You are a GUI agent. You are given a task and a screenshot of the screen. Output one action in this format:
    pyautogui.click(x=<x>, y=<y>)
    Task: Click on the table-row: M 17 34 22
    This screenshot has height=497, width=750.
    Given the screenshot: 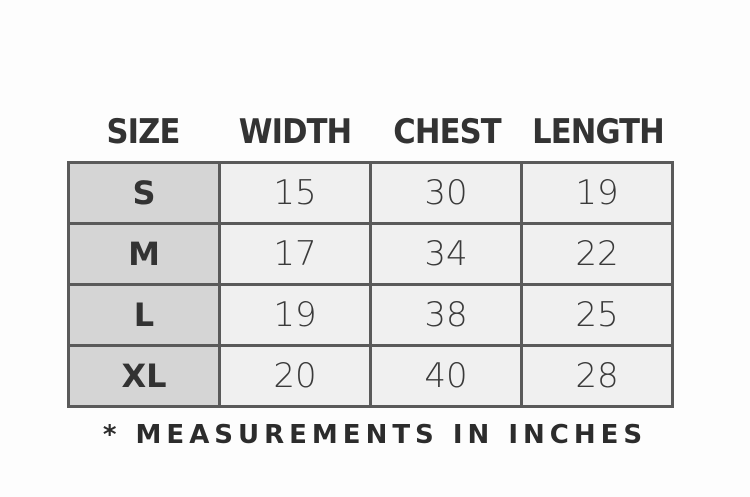 What is the action you would take?
    pyautogui.click(x=370, y=254)
    